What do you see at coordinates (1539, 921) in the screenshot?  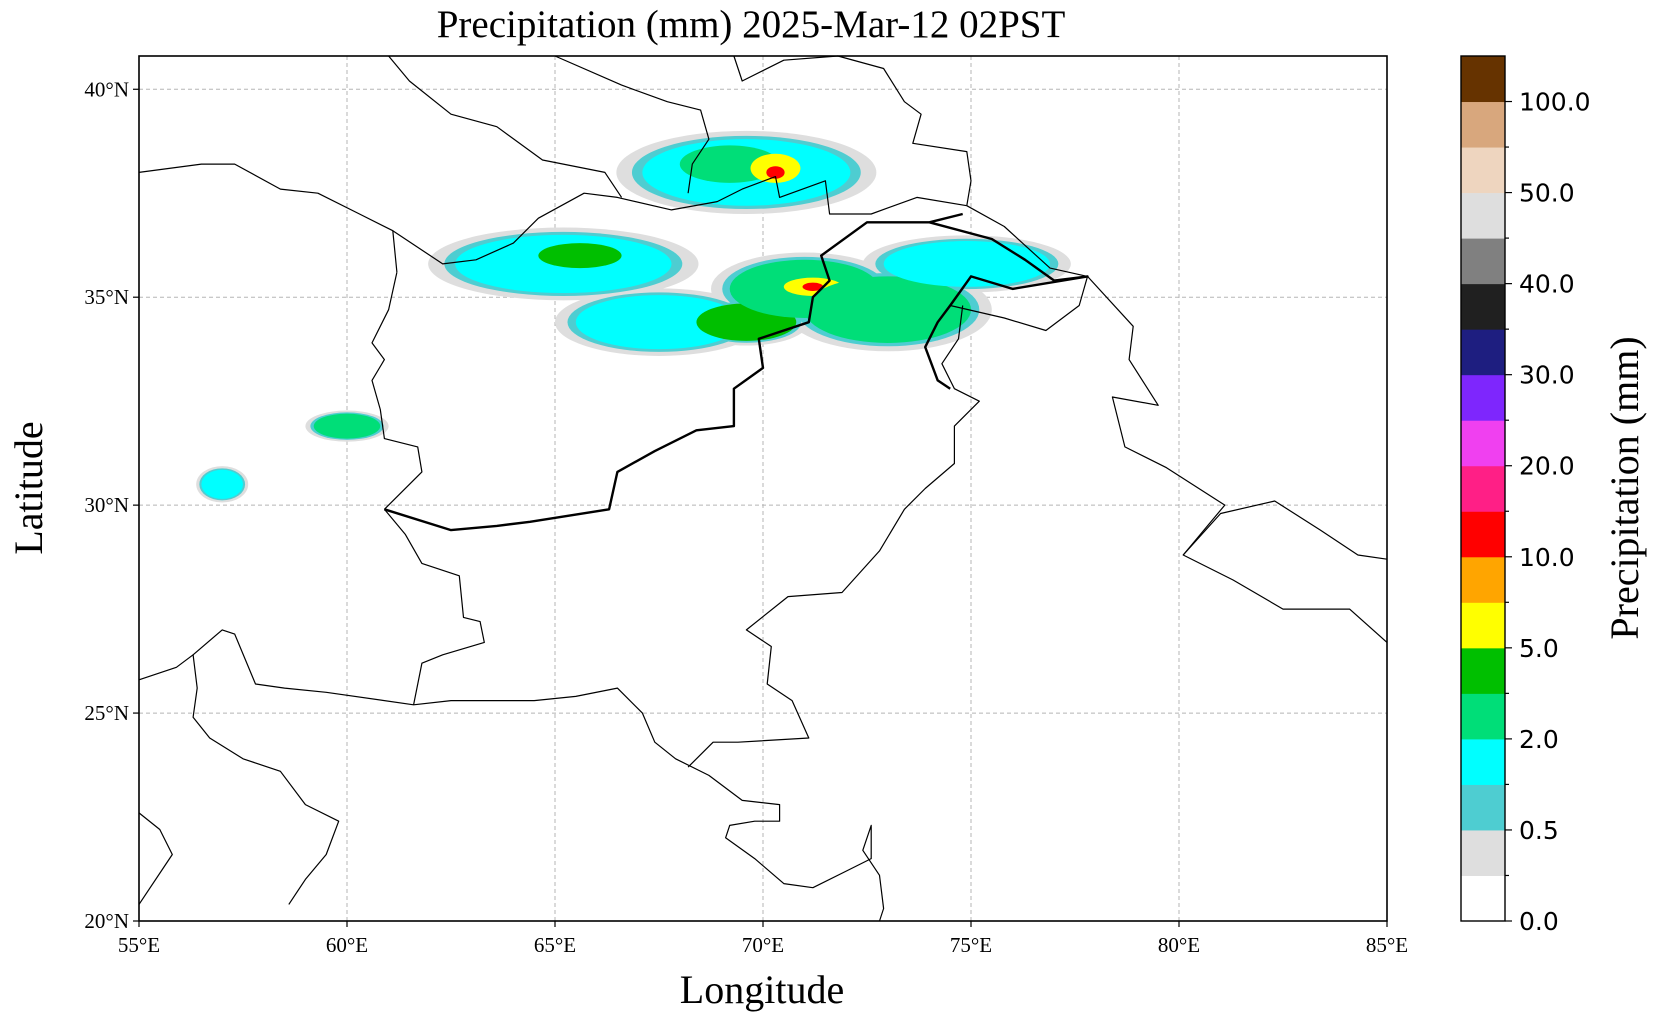 I see `colorbar-tick-label: 0.0` at bounding box center [1539, 921].